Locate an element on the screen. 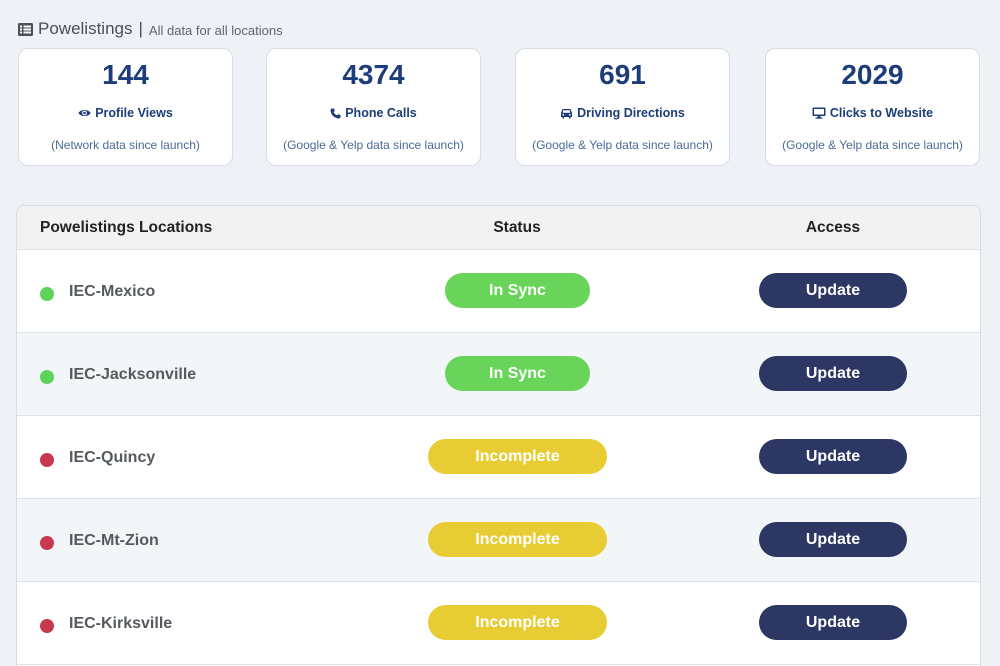  location-name: IEC-Kirksville is located at coordinates (121, 623).